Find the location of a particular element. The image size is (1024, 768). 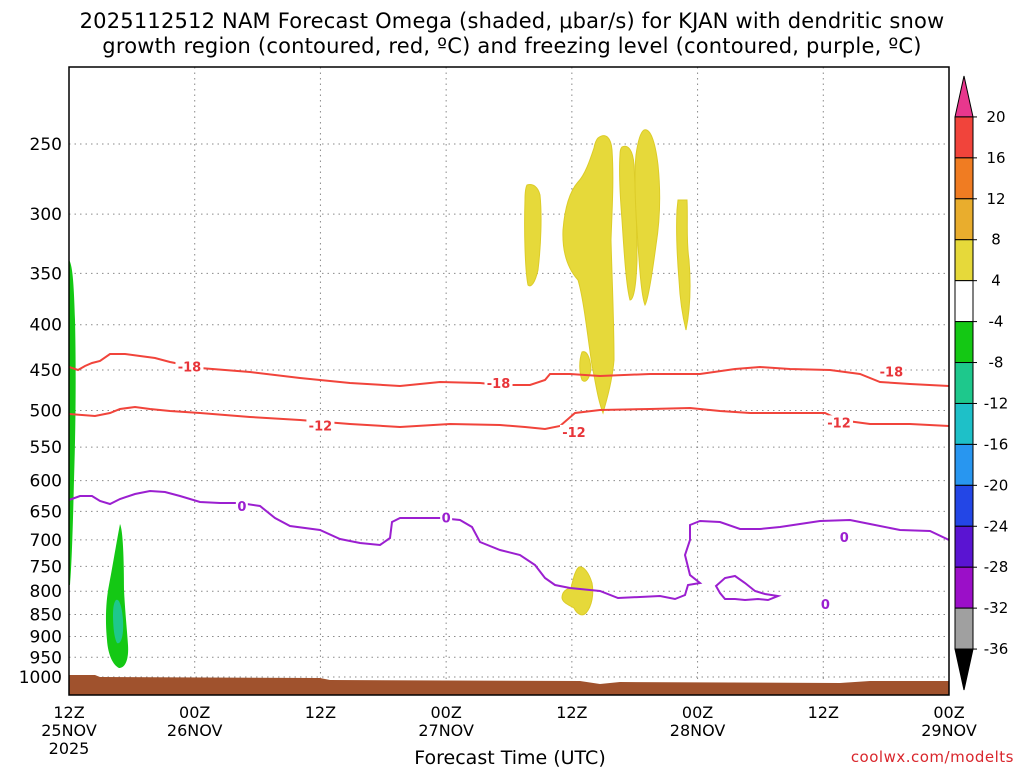

x-tick-label: 26NOV is located at coordinates (195, 730).